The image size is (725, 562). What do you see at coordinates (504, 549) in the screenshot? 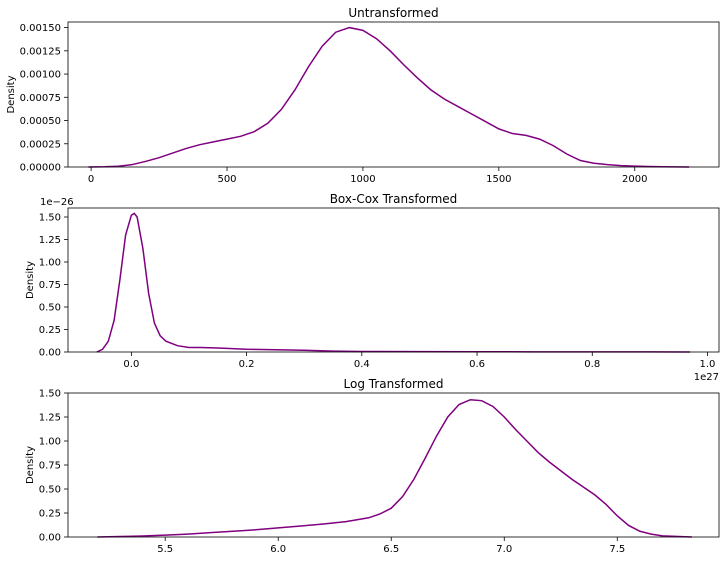
I see `x-tick-label: 7.0` at bounding box center [504, 549].